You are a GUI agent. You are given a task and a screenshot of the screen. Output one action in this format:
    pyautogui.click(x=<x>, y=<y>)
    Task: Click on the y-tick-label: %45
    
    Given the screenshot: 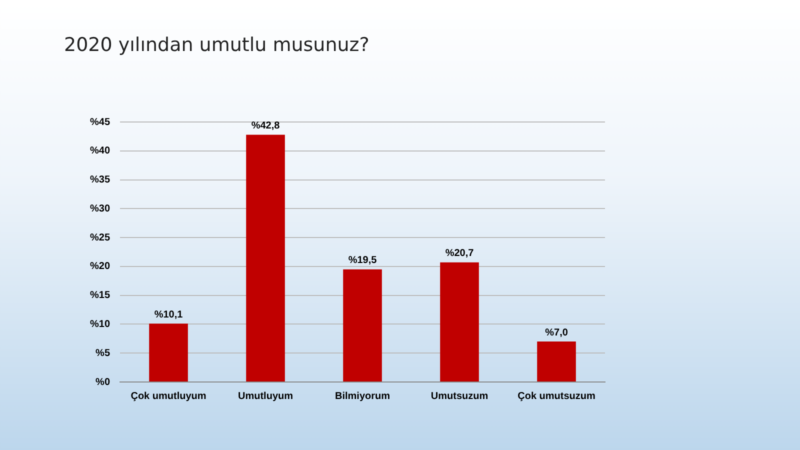 What is the action you would take?
    pyautogui.click(x=100, y=122)
    